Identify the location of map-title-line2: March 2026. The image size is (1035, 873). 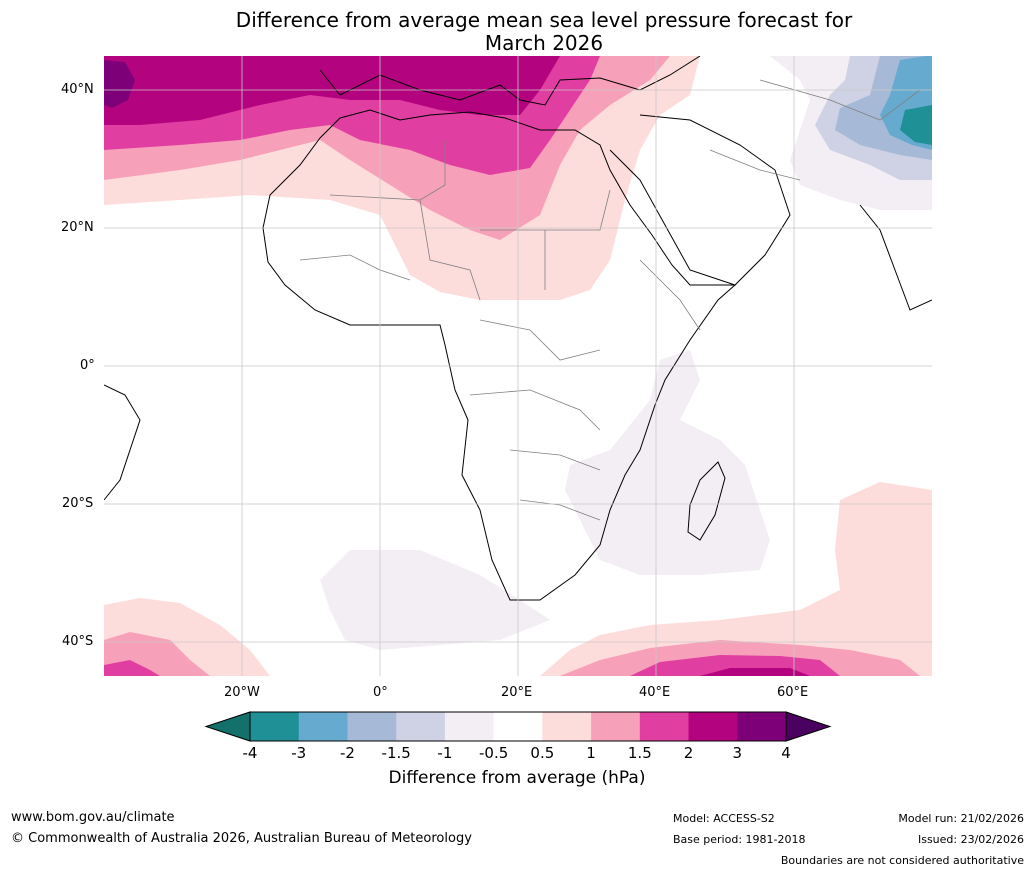
(544, 43).